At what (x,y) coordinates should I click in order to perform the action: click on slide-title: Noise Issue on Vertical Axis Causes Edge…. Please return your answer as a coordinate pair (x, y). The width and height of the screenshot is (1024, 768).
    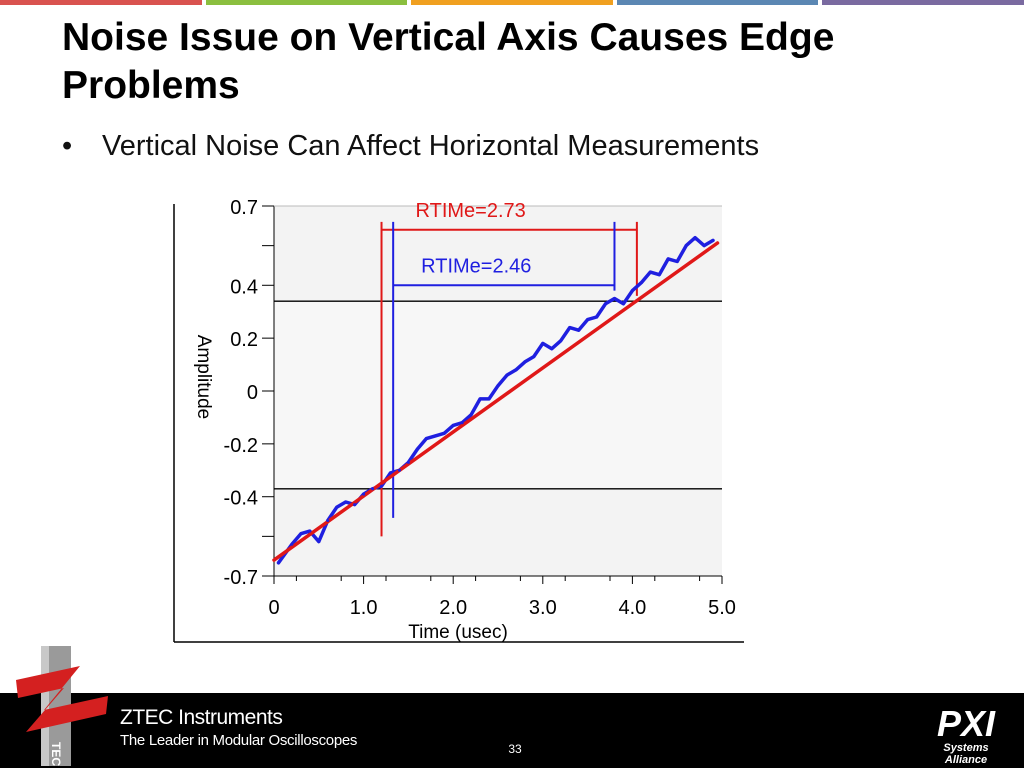
    Looking at the image, I should click on (448, 61).